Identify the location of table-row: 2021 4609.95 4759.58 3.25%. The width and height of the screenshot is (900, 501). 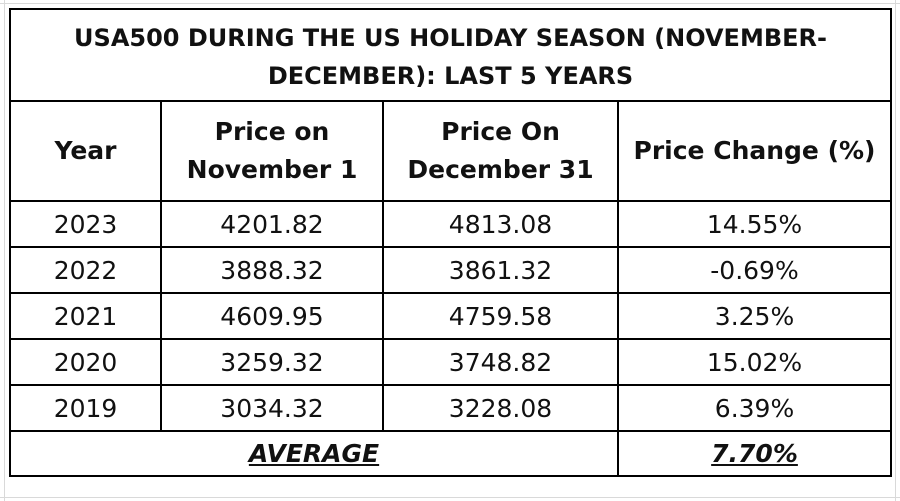
(451, 316).